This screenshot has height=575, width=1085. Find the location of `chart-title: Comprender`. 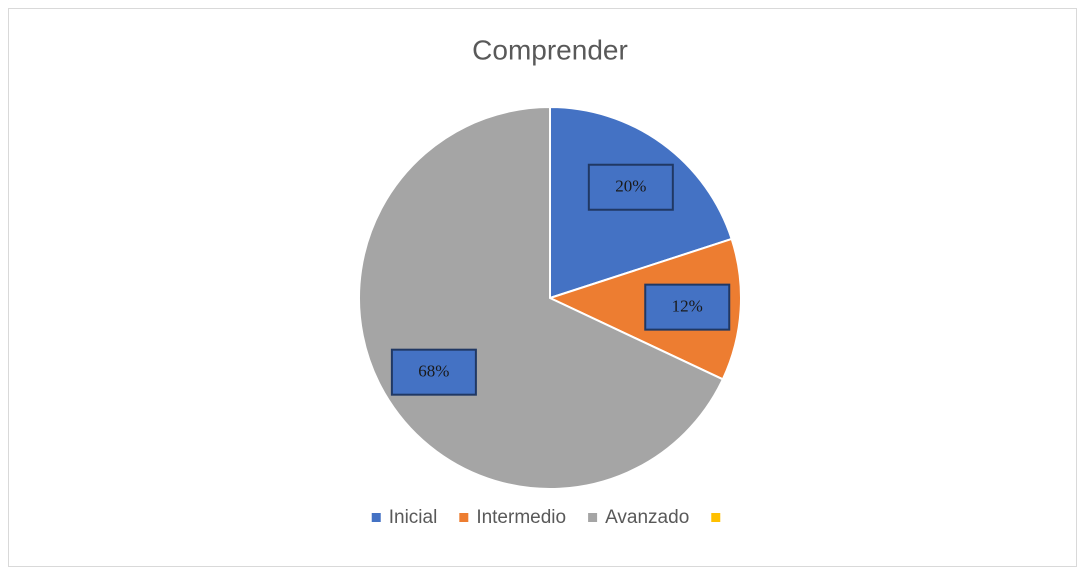

chart-title: Comprender is located at coordinates (550, 49).